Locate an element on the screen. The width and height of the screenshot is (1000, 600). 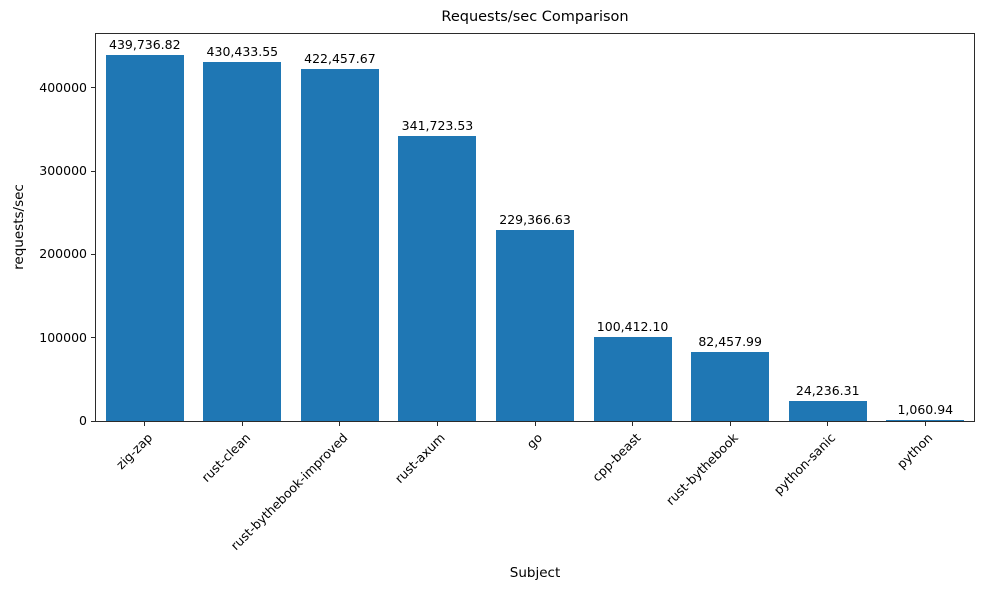
bar-slot: 422,457.67 is located at coordinates (340, 227).